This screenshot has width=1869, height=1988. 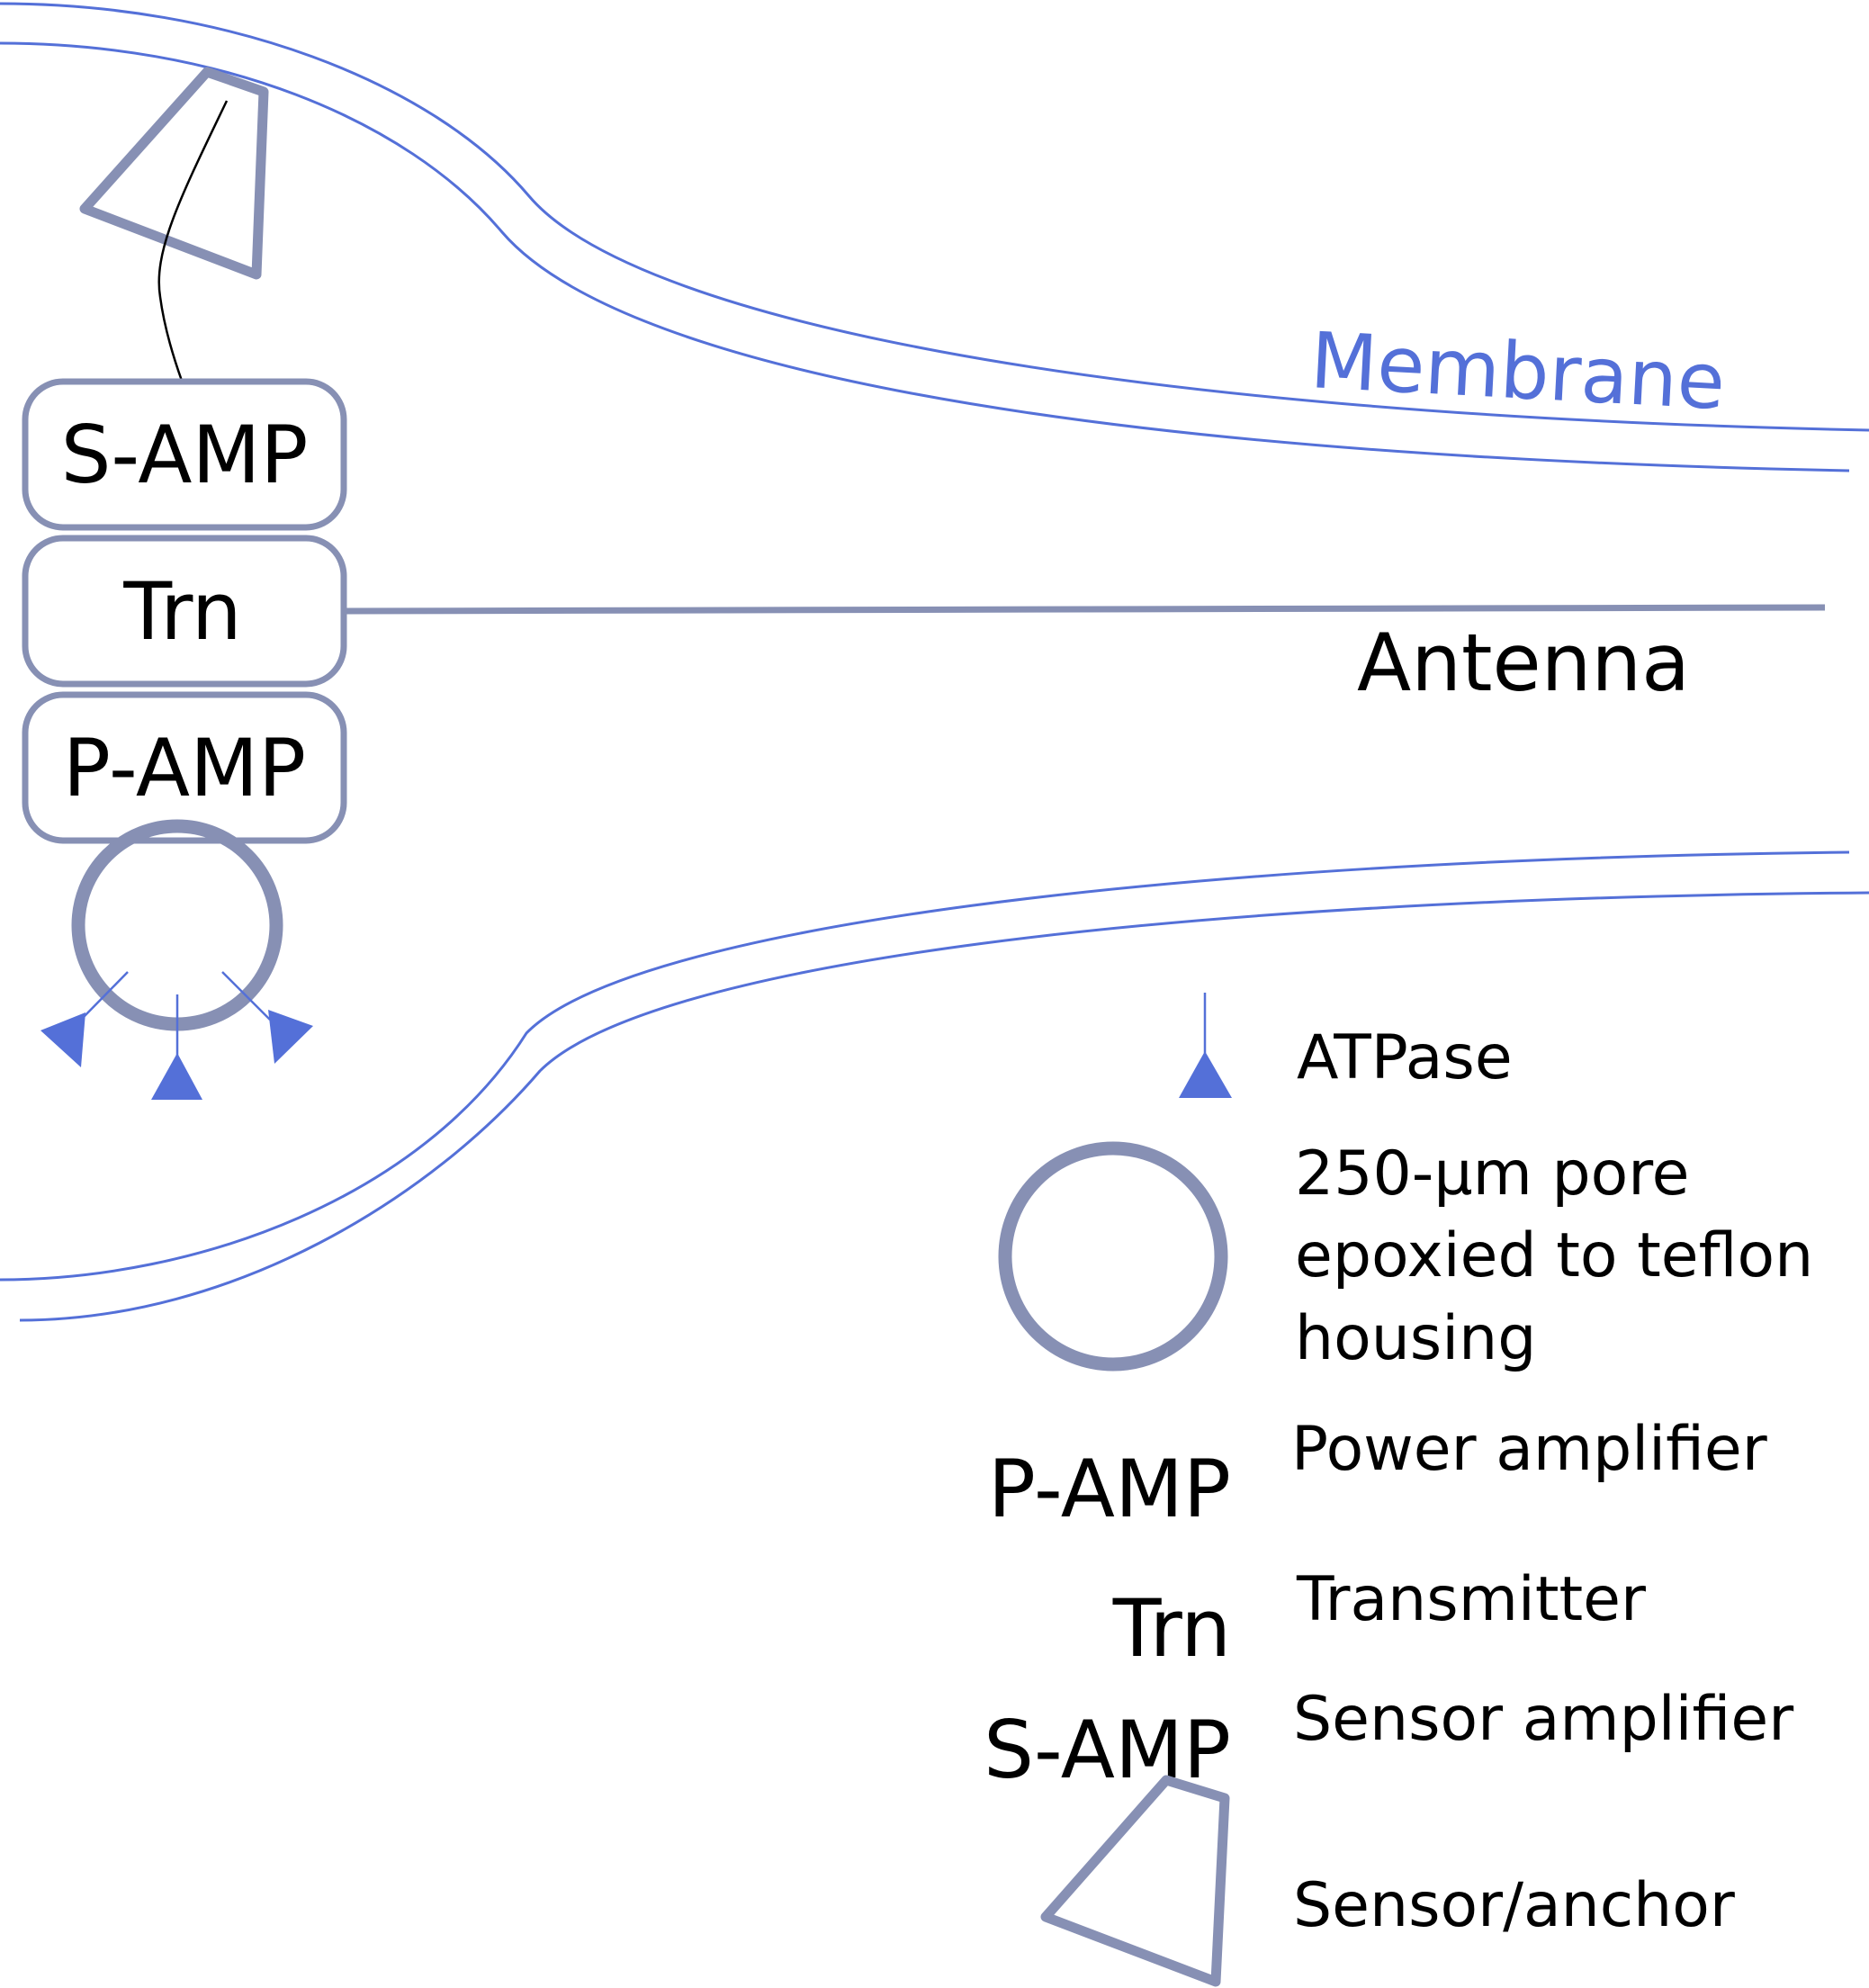 I want to click on transmitter-module: Trn, so click(x=184, y=611).